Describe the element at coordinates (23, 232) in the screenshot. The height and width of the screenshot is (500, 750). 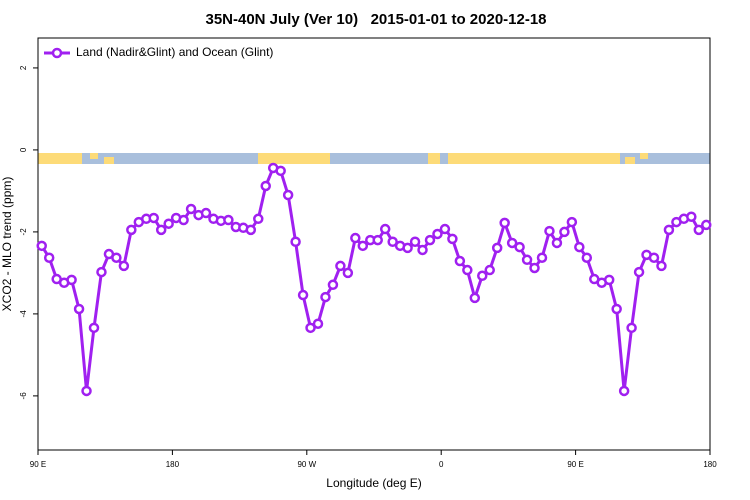
I see `y-tick-label: -2` at that location.